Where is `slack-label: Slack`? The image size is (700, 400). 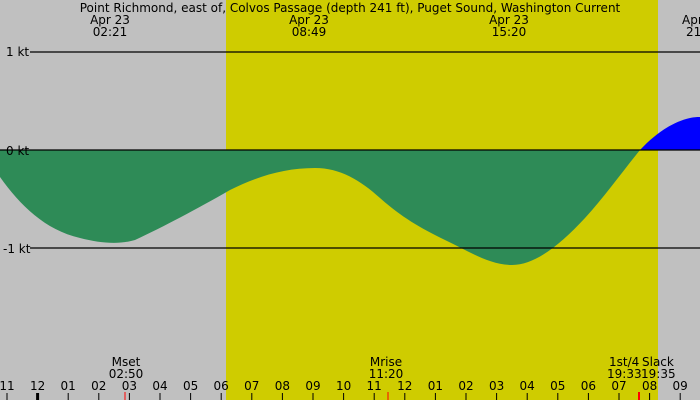 slack-label: Slack is located at coordinates (658, 362).